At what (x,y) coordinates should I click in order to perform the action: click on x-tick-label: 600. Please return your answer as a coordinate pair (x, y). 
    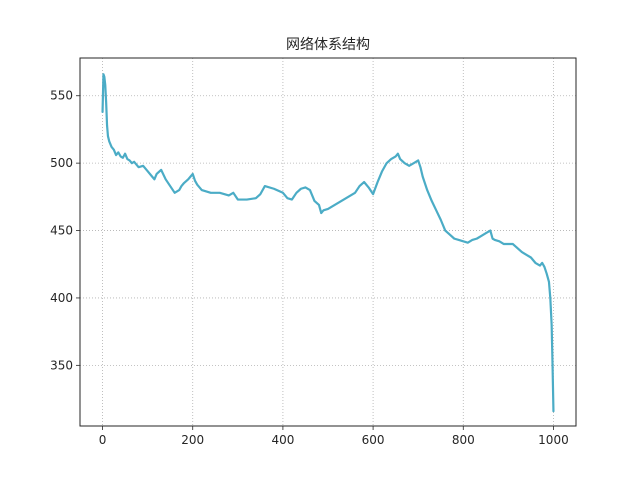
    Looking at the image, I should click on (373, 440).